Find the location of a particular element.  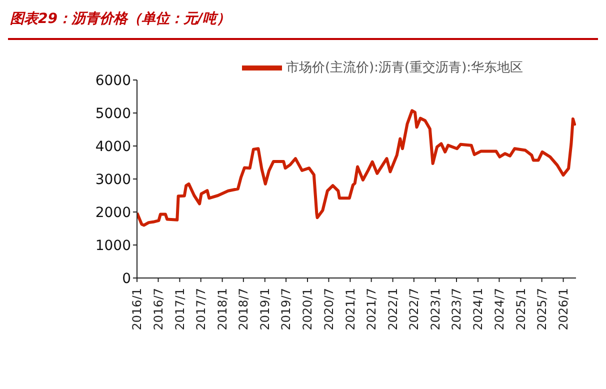

y-tick-label: 1000 is located at coordinates (113, 246).